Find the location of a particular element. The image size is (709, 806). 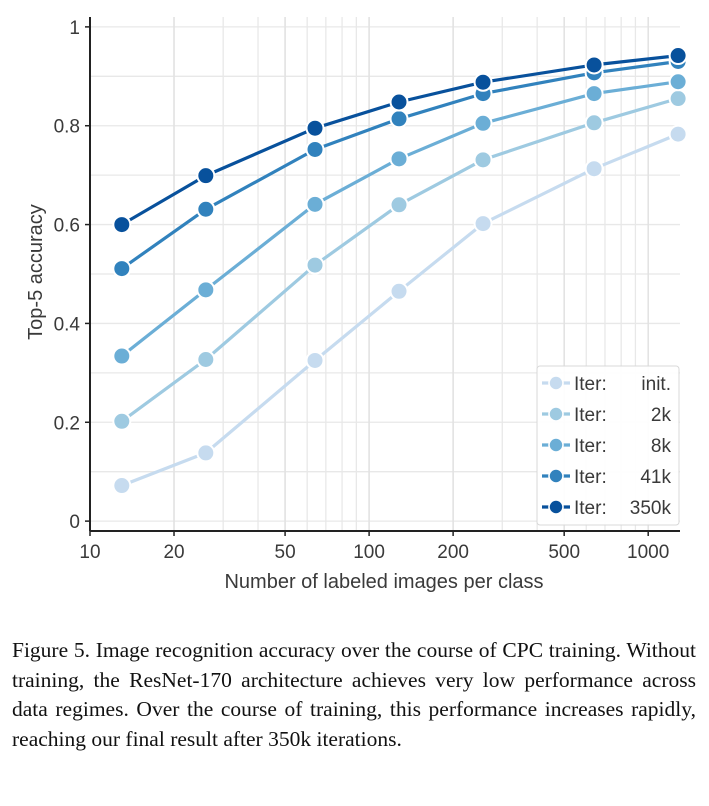

x-tick-label: 100 is located at coordinates (369, 552).